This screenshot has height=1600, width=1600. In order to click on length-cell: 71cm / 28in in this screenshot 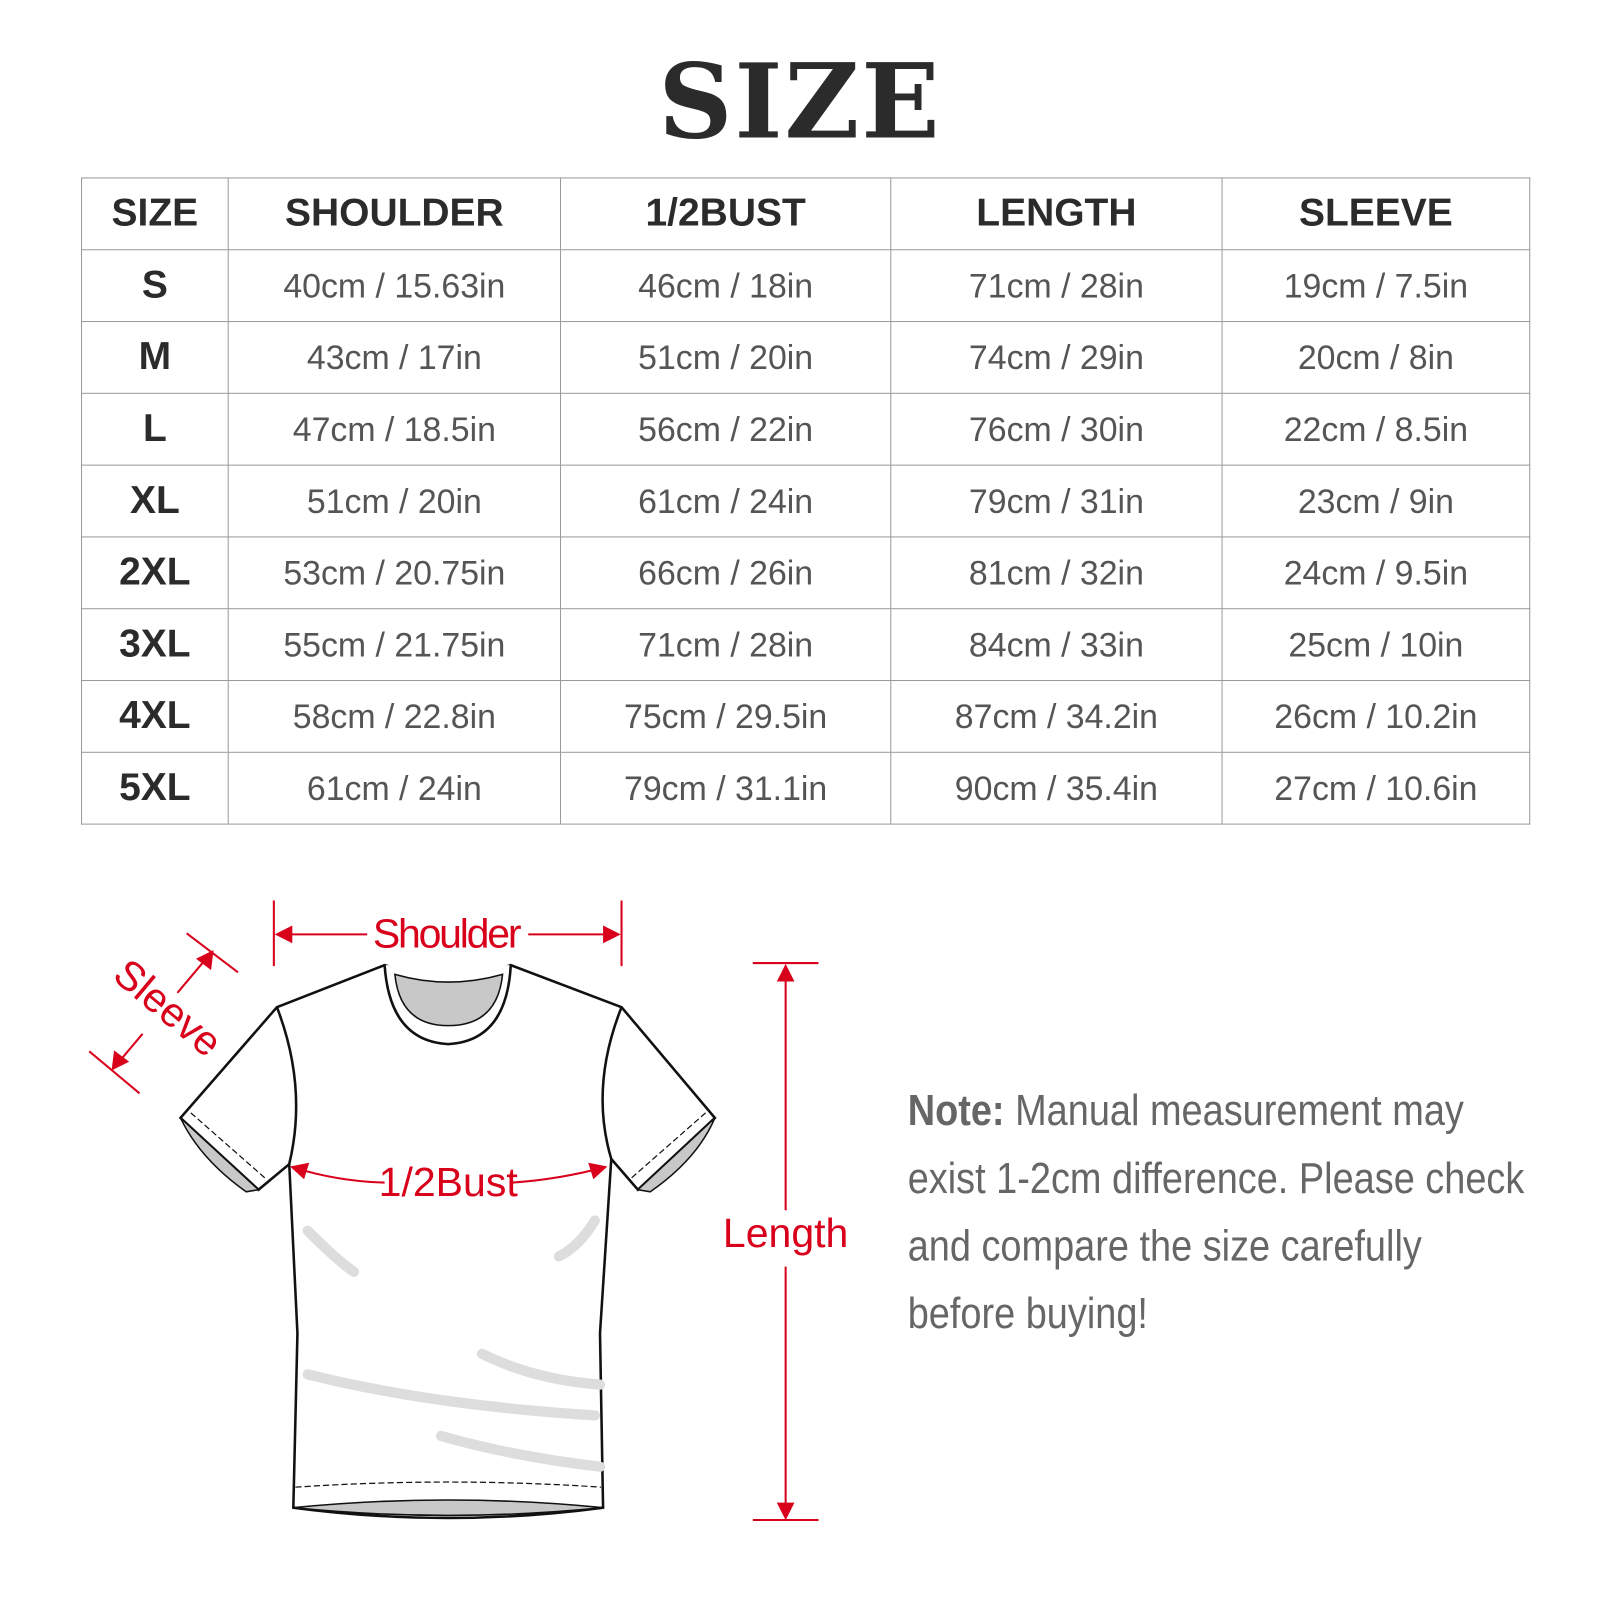, I will do `click(1056, 286)`.